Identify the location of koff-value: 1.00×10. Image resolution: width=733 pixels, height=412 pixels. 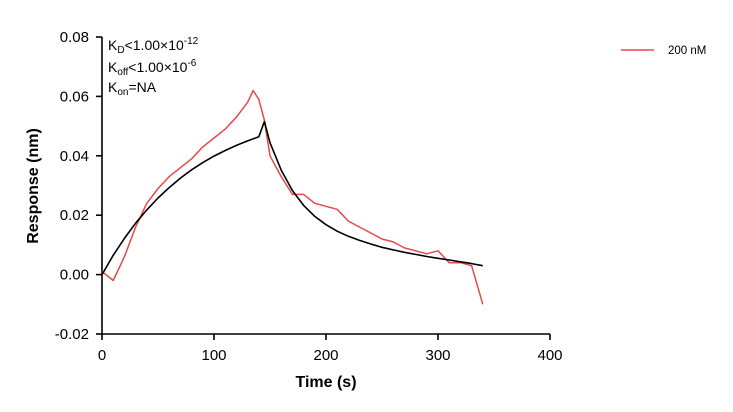
(162, 67).